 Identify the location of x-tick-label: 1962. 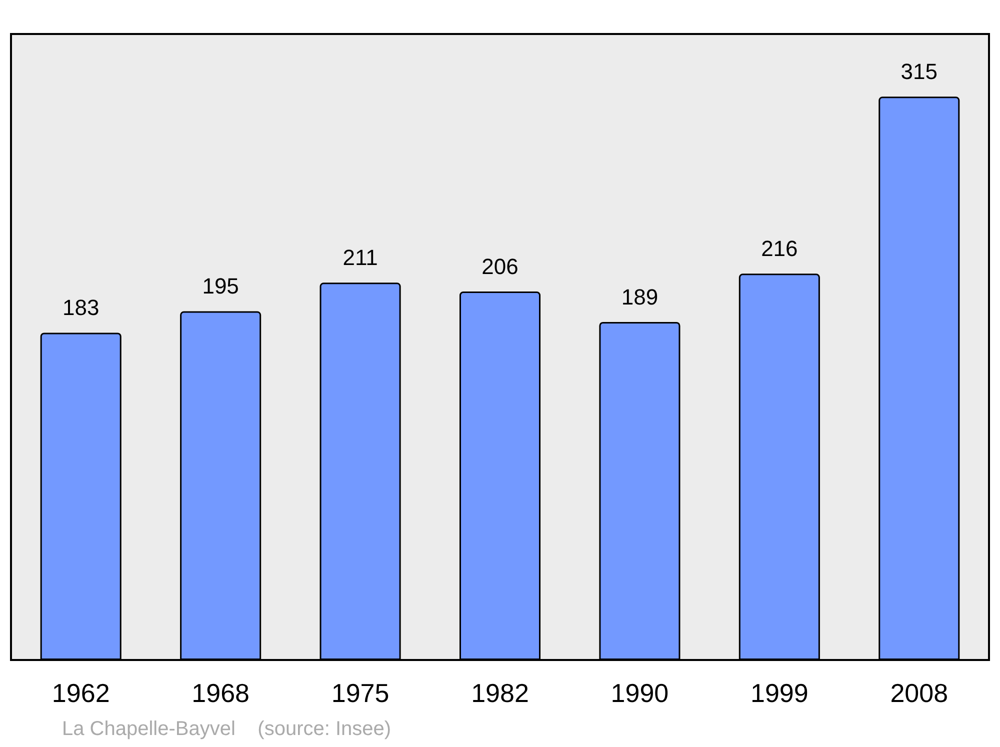
(81, 693).